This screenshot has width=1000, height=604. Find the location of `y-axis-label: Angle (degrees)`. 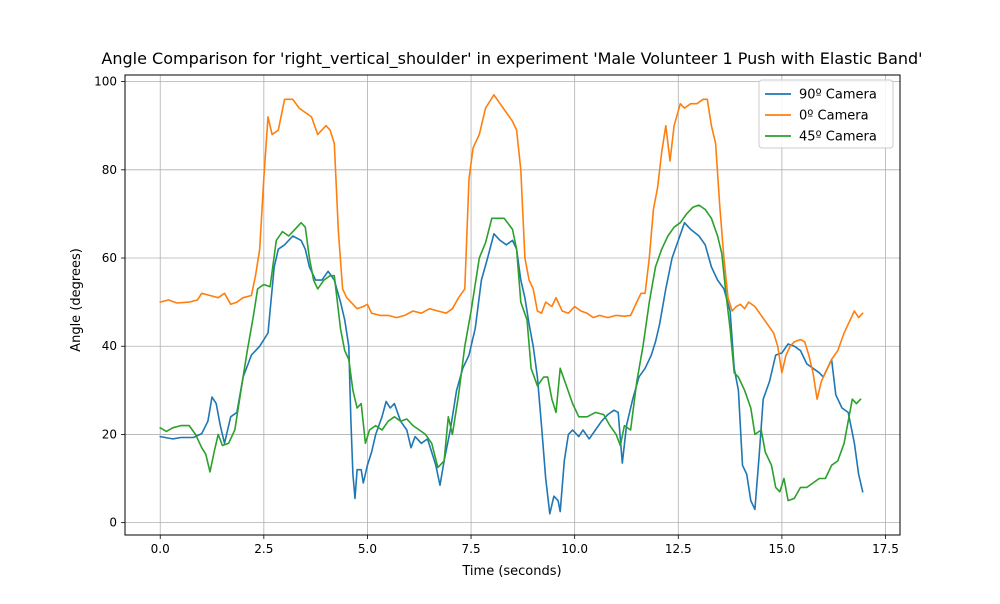

y-axis-label: Angle (degrees) is located at coordinates (76, 300).